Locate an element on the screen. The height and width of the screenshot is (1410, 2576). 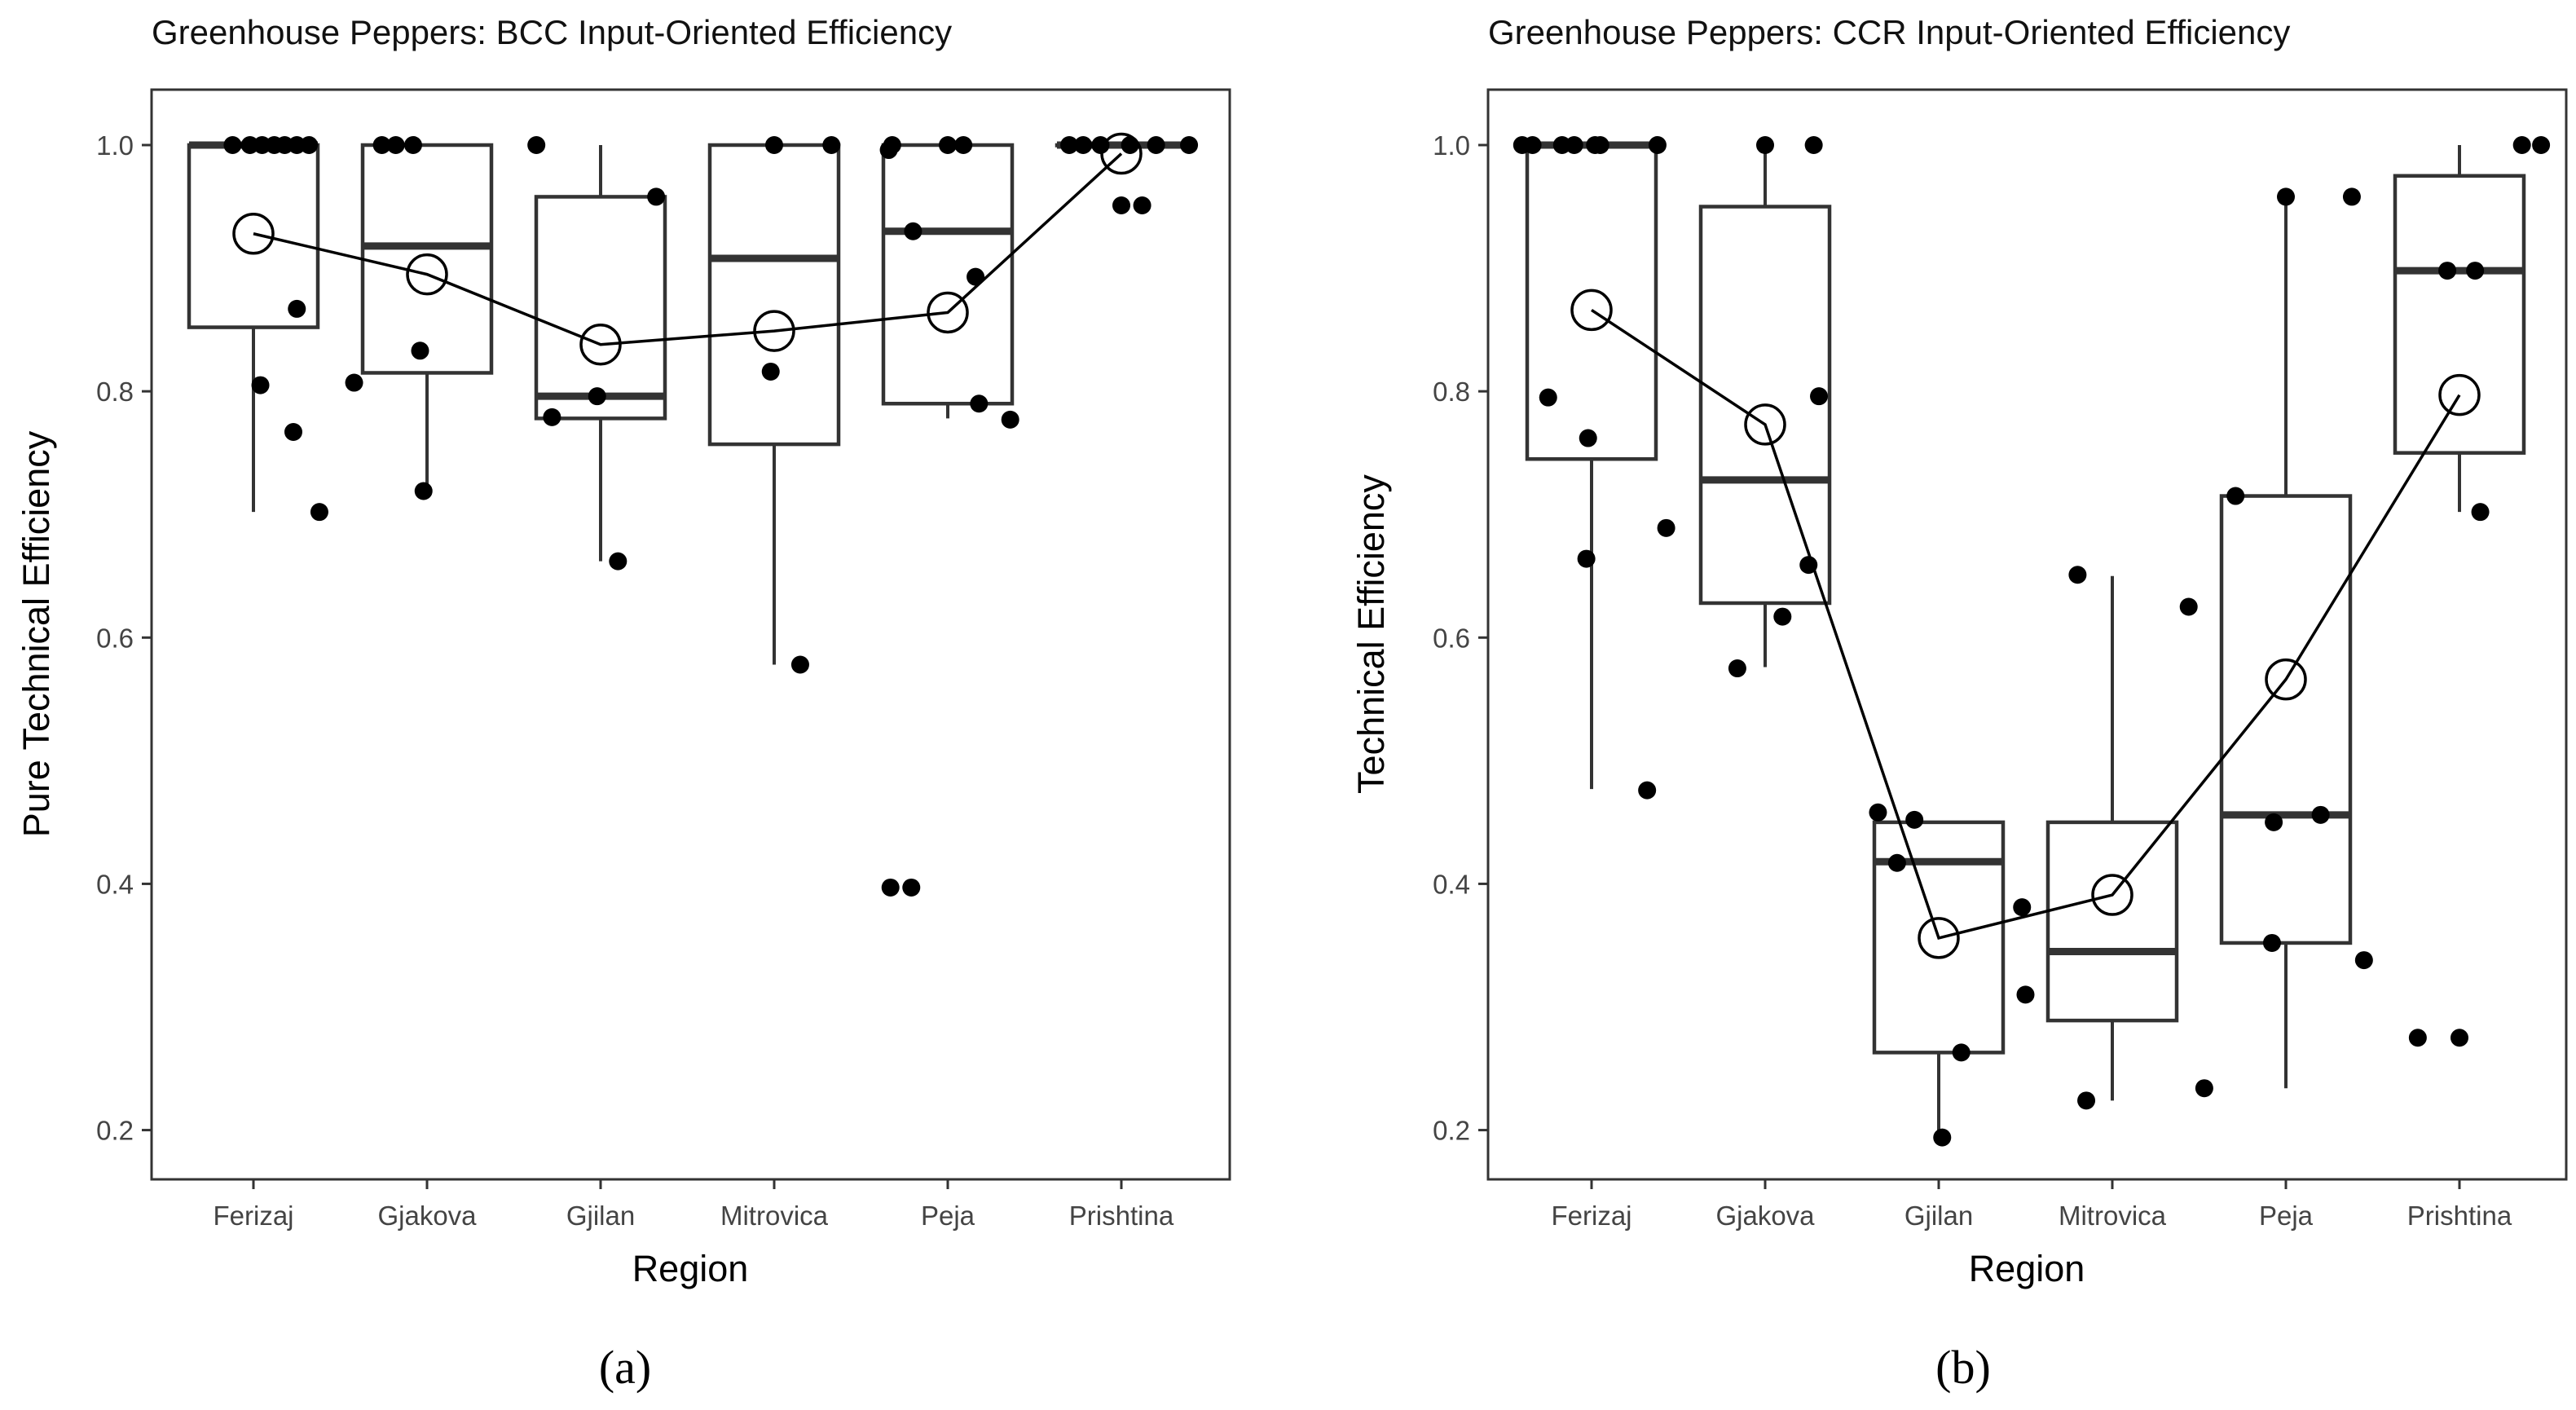
box-gjakova is located at coordinates (427, 317).